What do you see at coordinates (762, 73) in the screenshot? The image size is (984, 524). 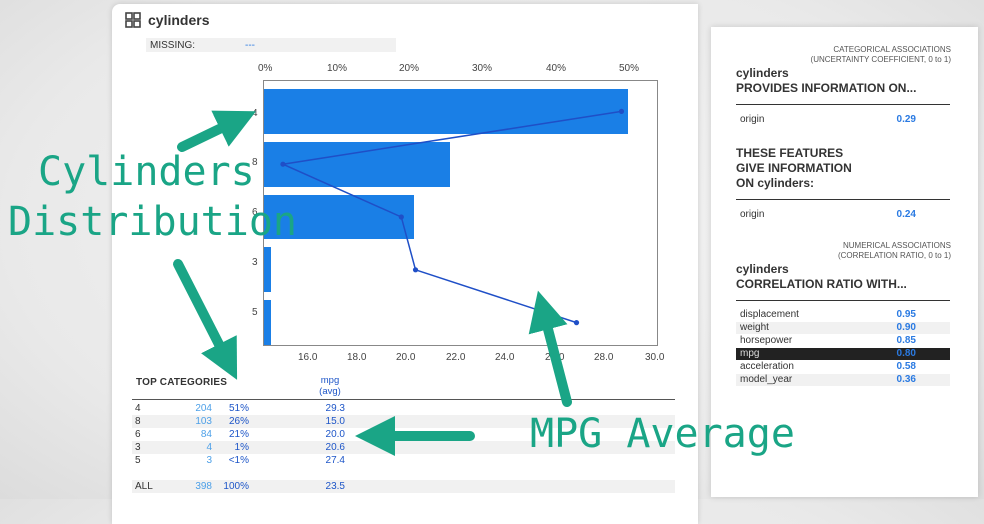 I see `categorical-title-feature: cylinders` at bounding box center [762, 73].